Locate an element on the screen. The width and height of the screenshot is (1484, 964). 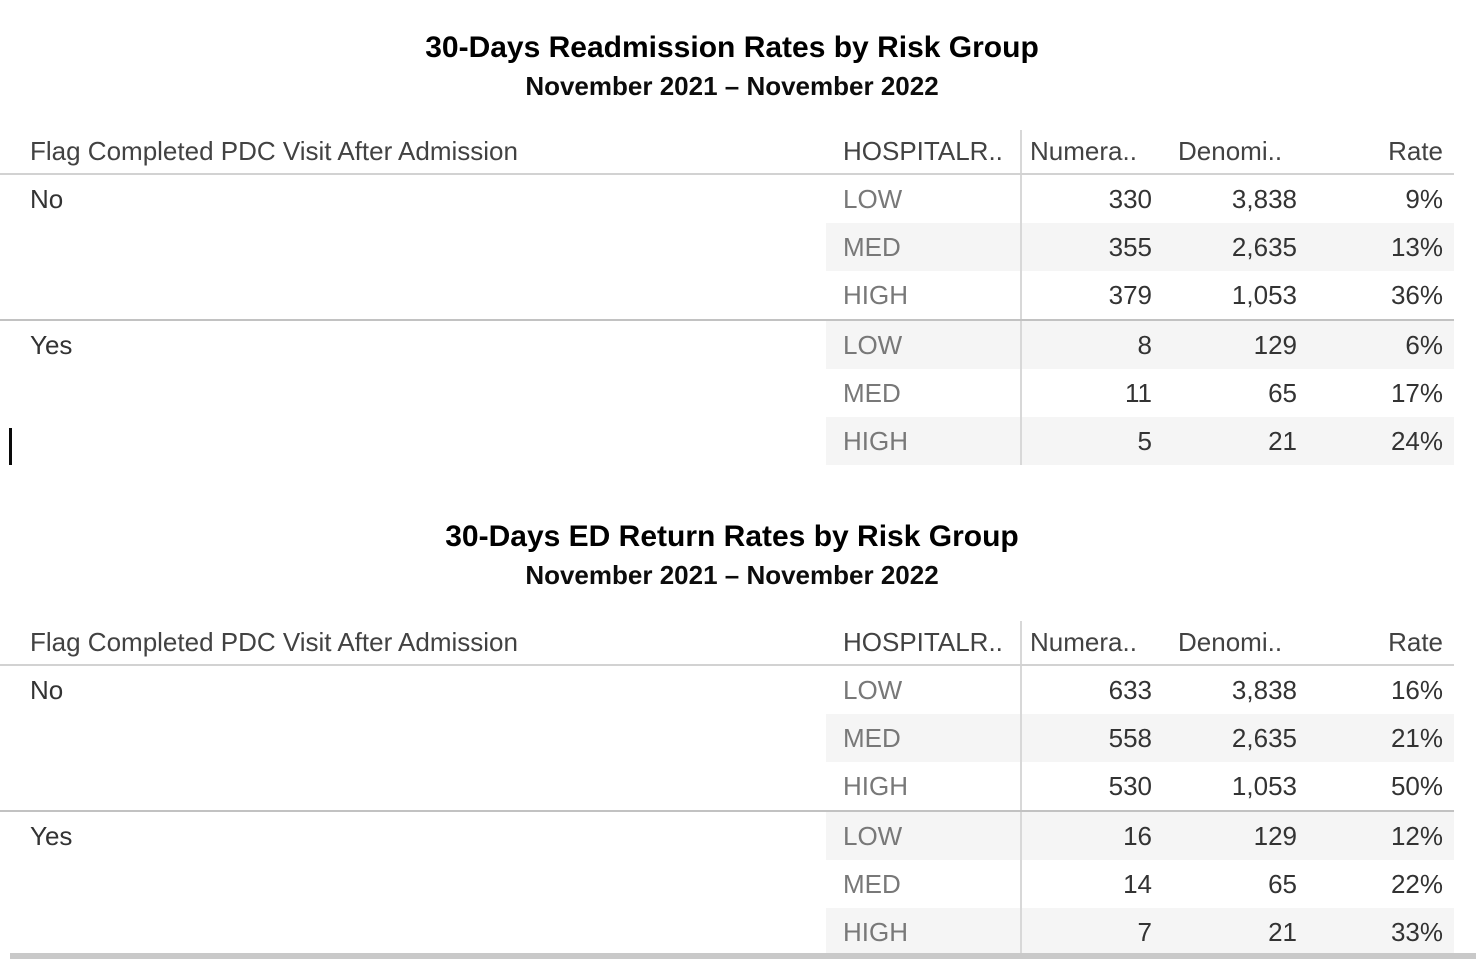
rate-cell: 6% is located at coordinates (1424, 344).